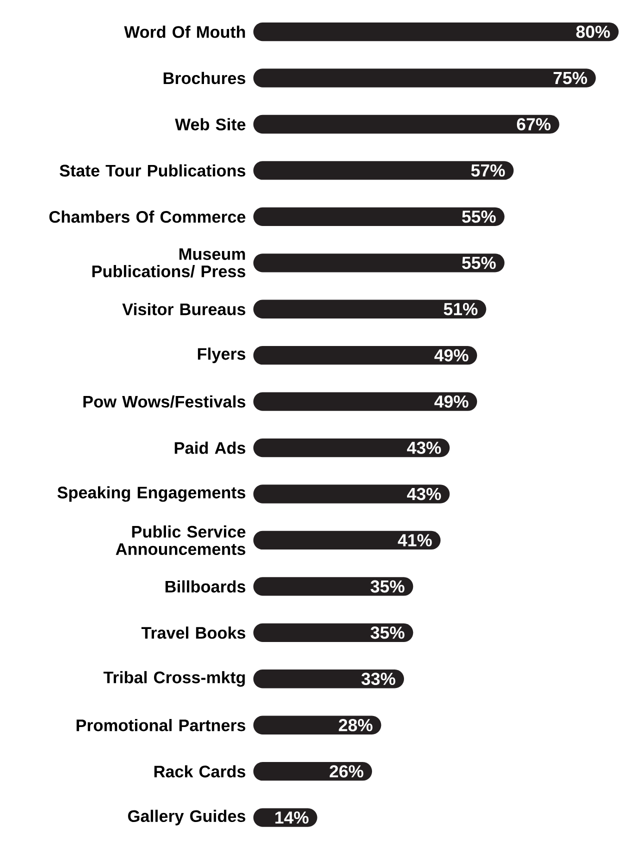 This screenshot has width=628, height=846. What do you see at coordinates (164, 401) in the screenshot?
I see `y-tick-label: Pow Wows/Festivals` at bounding box center [164, 401].